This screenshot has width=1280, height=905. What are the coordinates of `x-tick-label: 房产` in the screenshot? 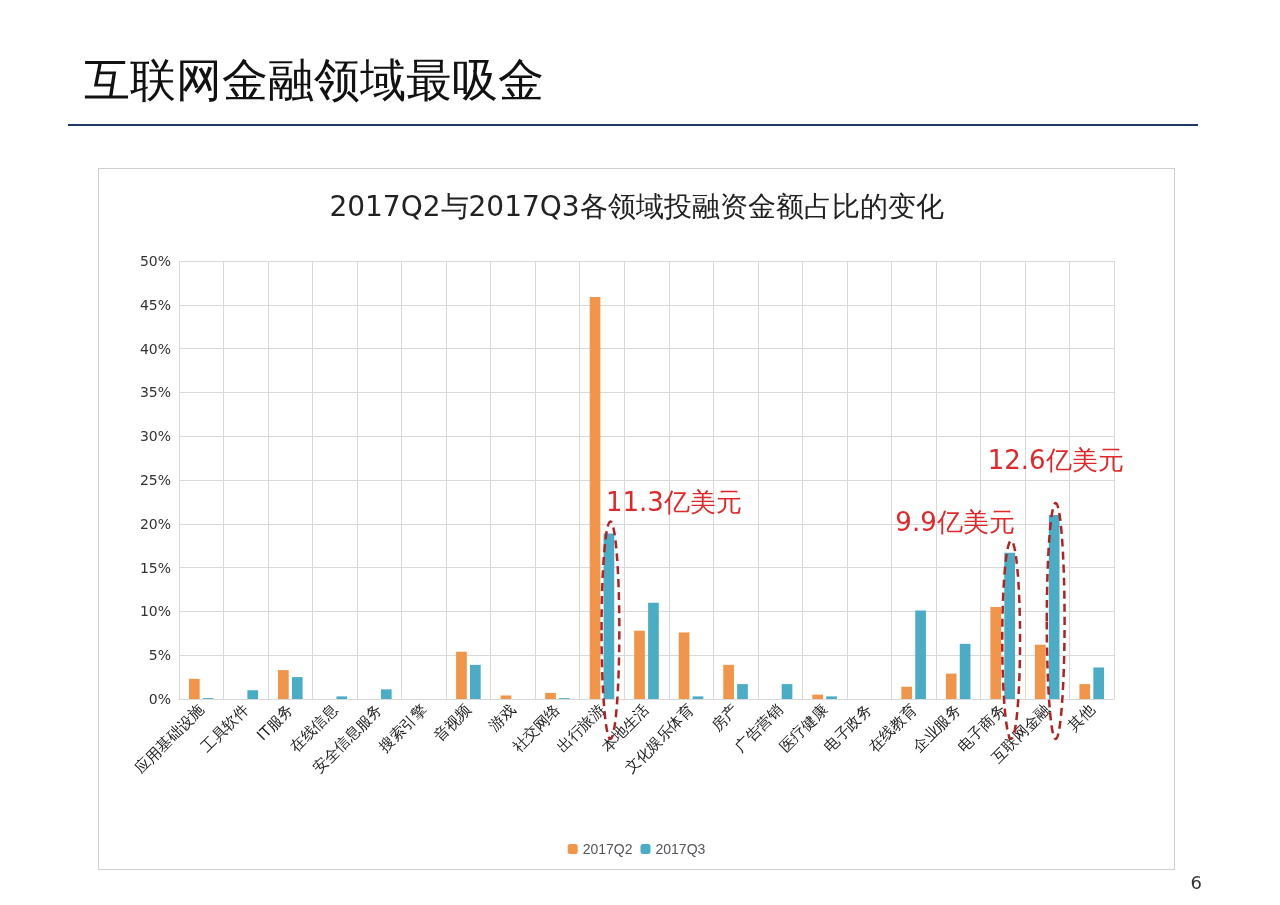 It's located at (724, 717).